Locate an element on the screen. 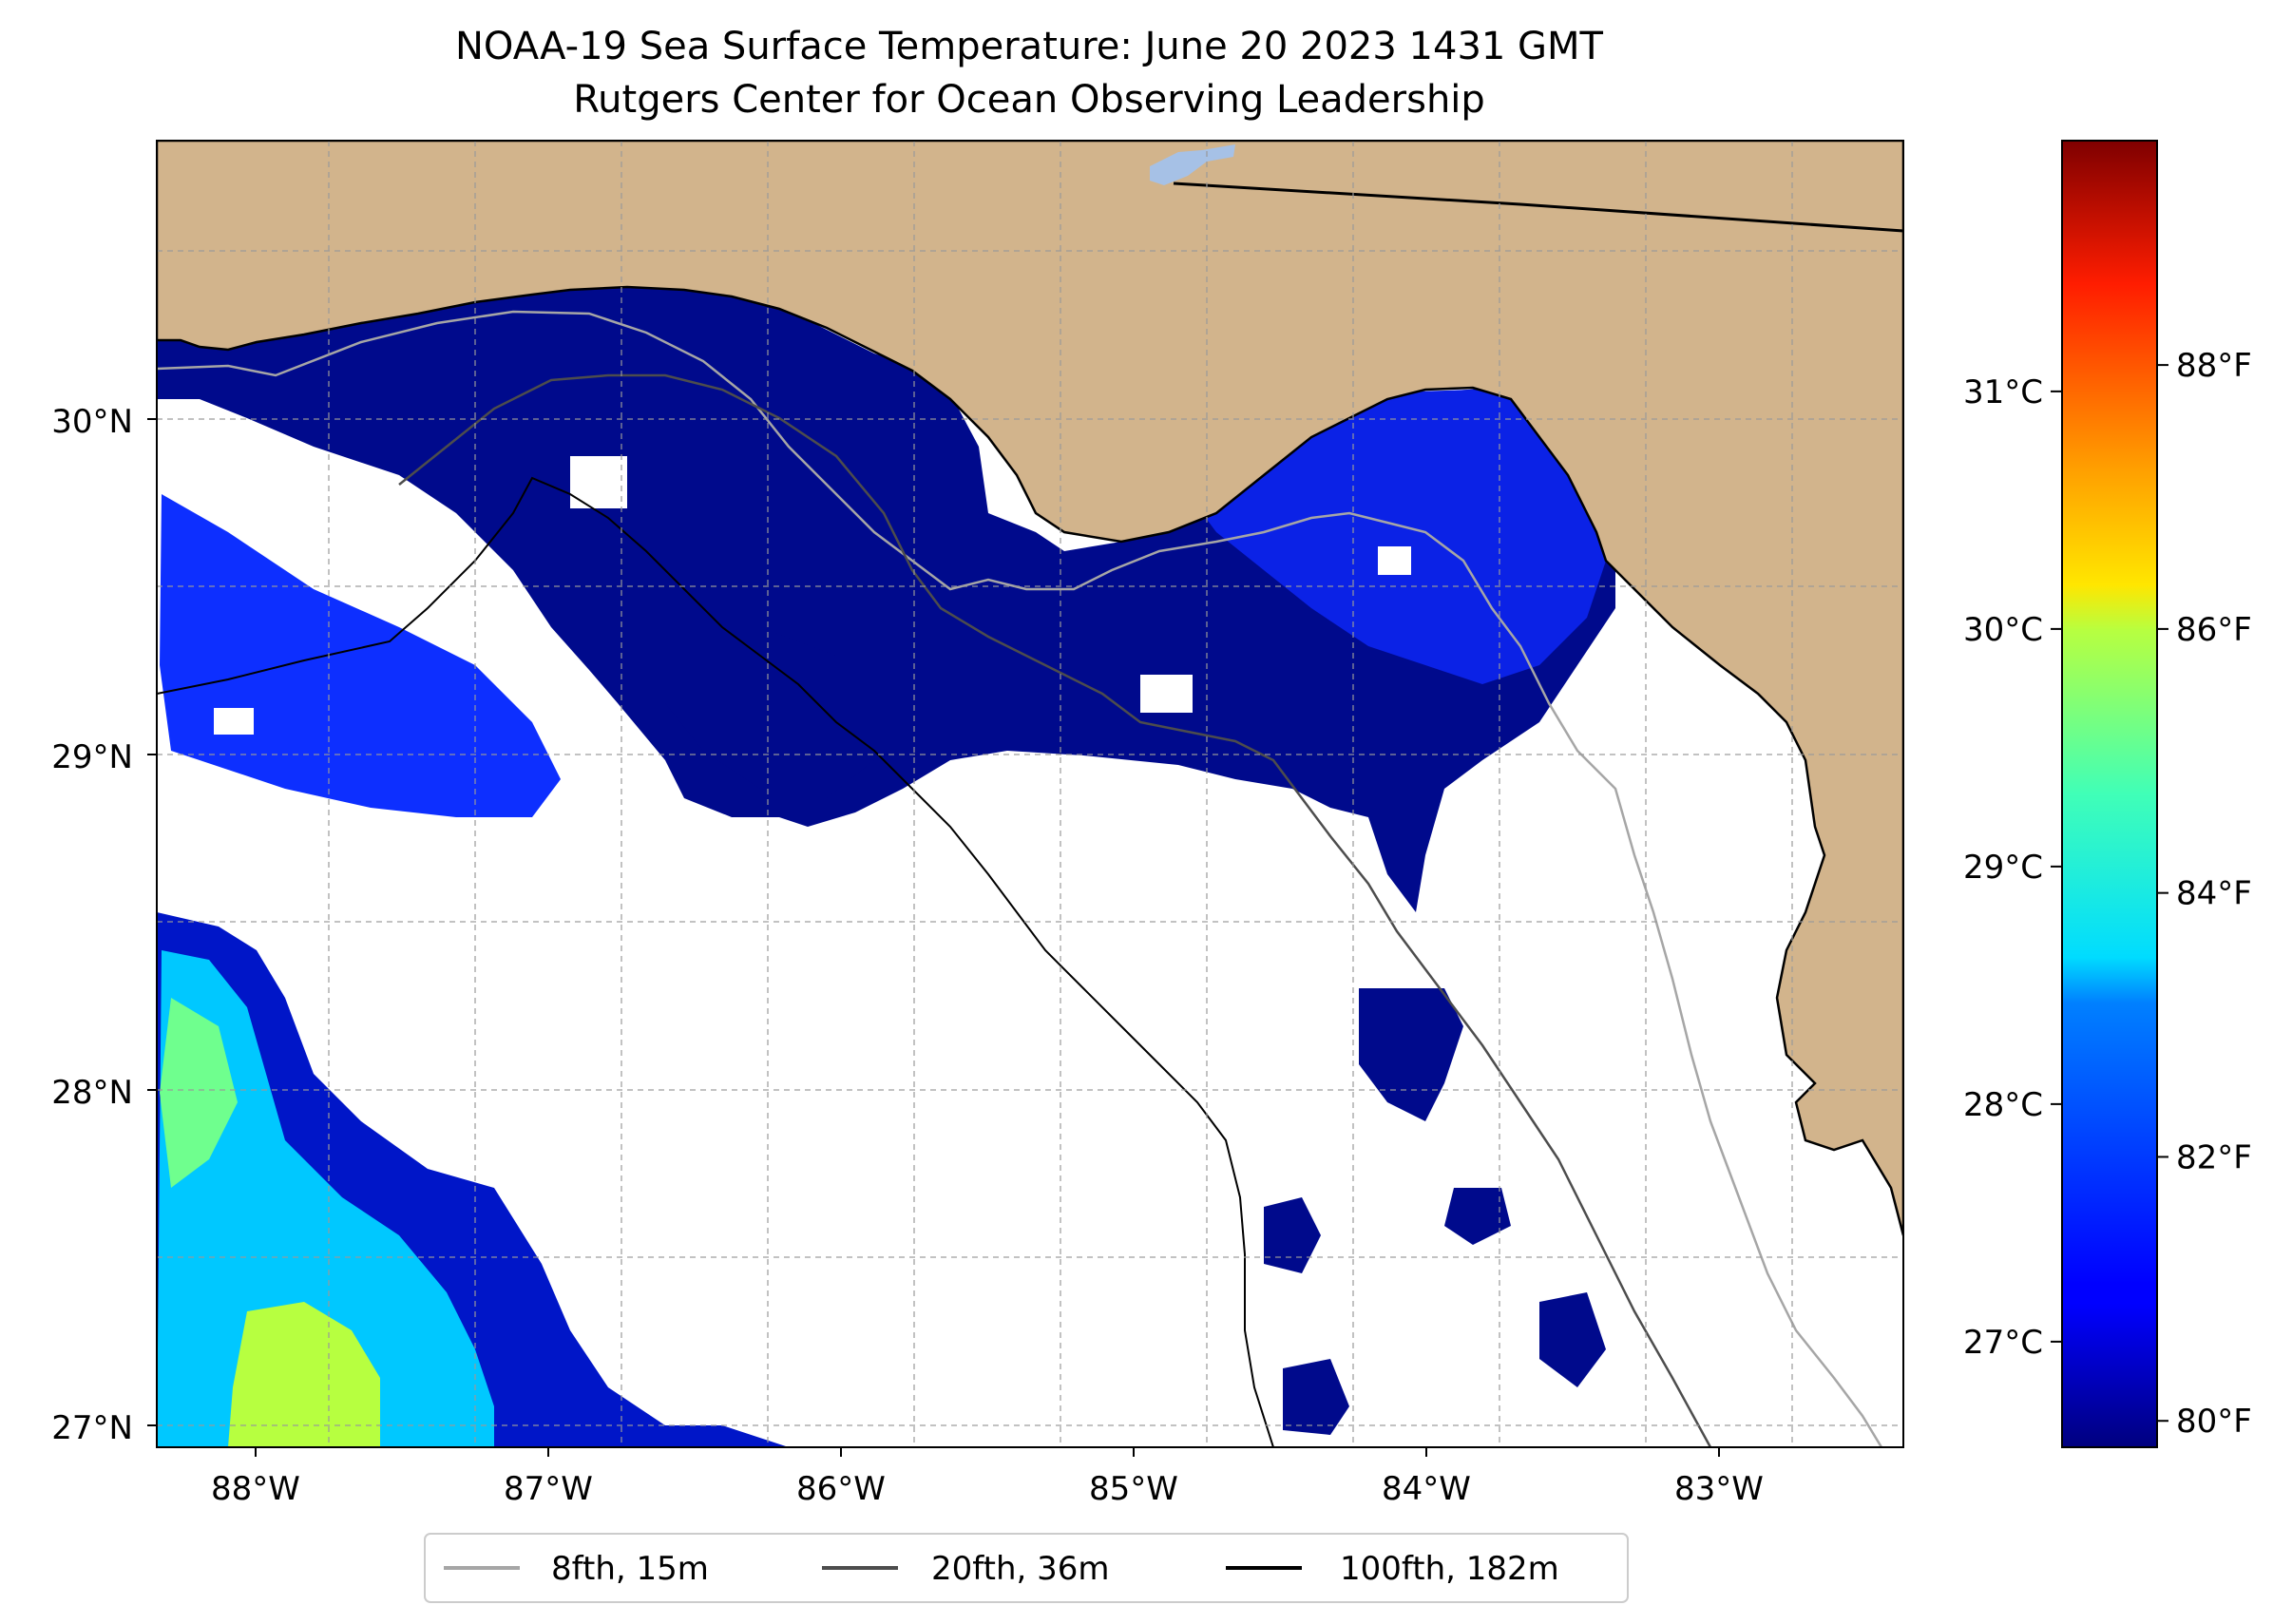 Image resolution: width=2292 pixels, height=1624 pixels. colorbar-celsius-label: 29°C is located at coordinates (2003, 868).